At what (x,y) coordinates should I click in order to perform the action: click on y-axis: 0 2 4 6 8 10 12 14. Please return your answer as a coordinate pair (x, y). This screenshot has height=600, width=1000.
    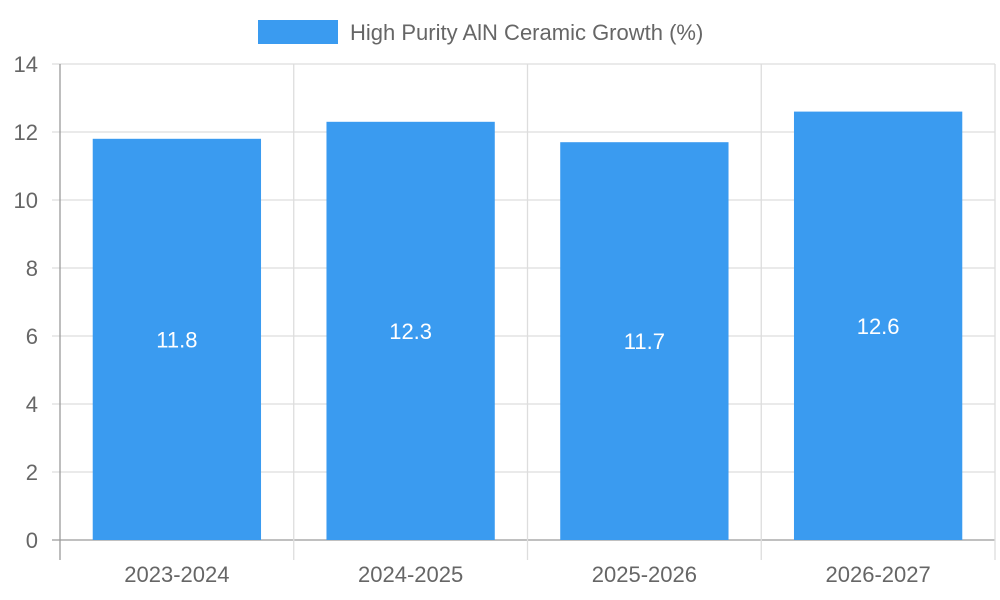
    Looking at the image, I should click on (26, 302).